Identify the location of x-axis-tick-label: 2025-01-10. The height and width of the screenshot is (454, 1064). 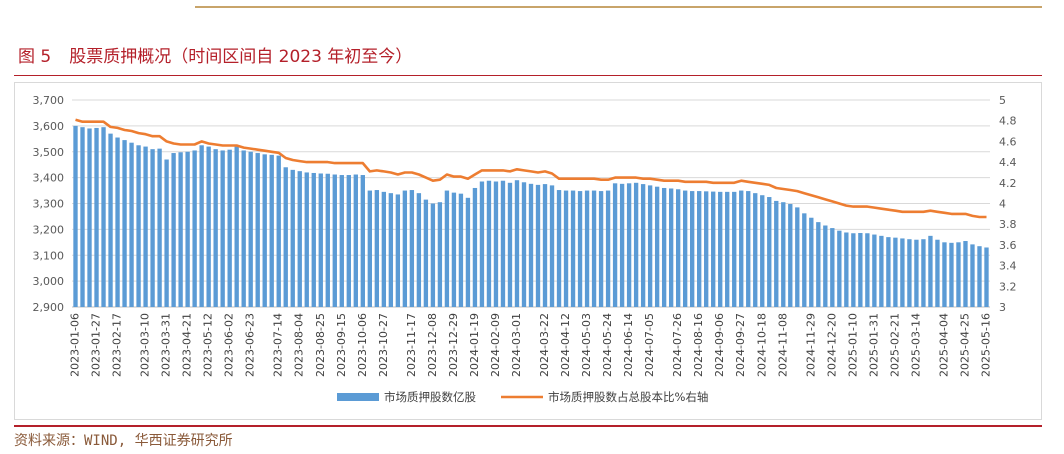
(852, 345).